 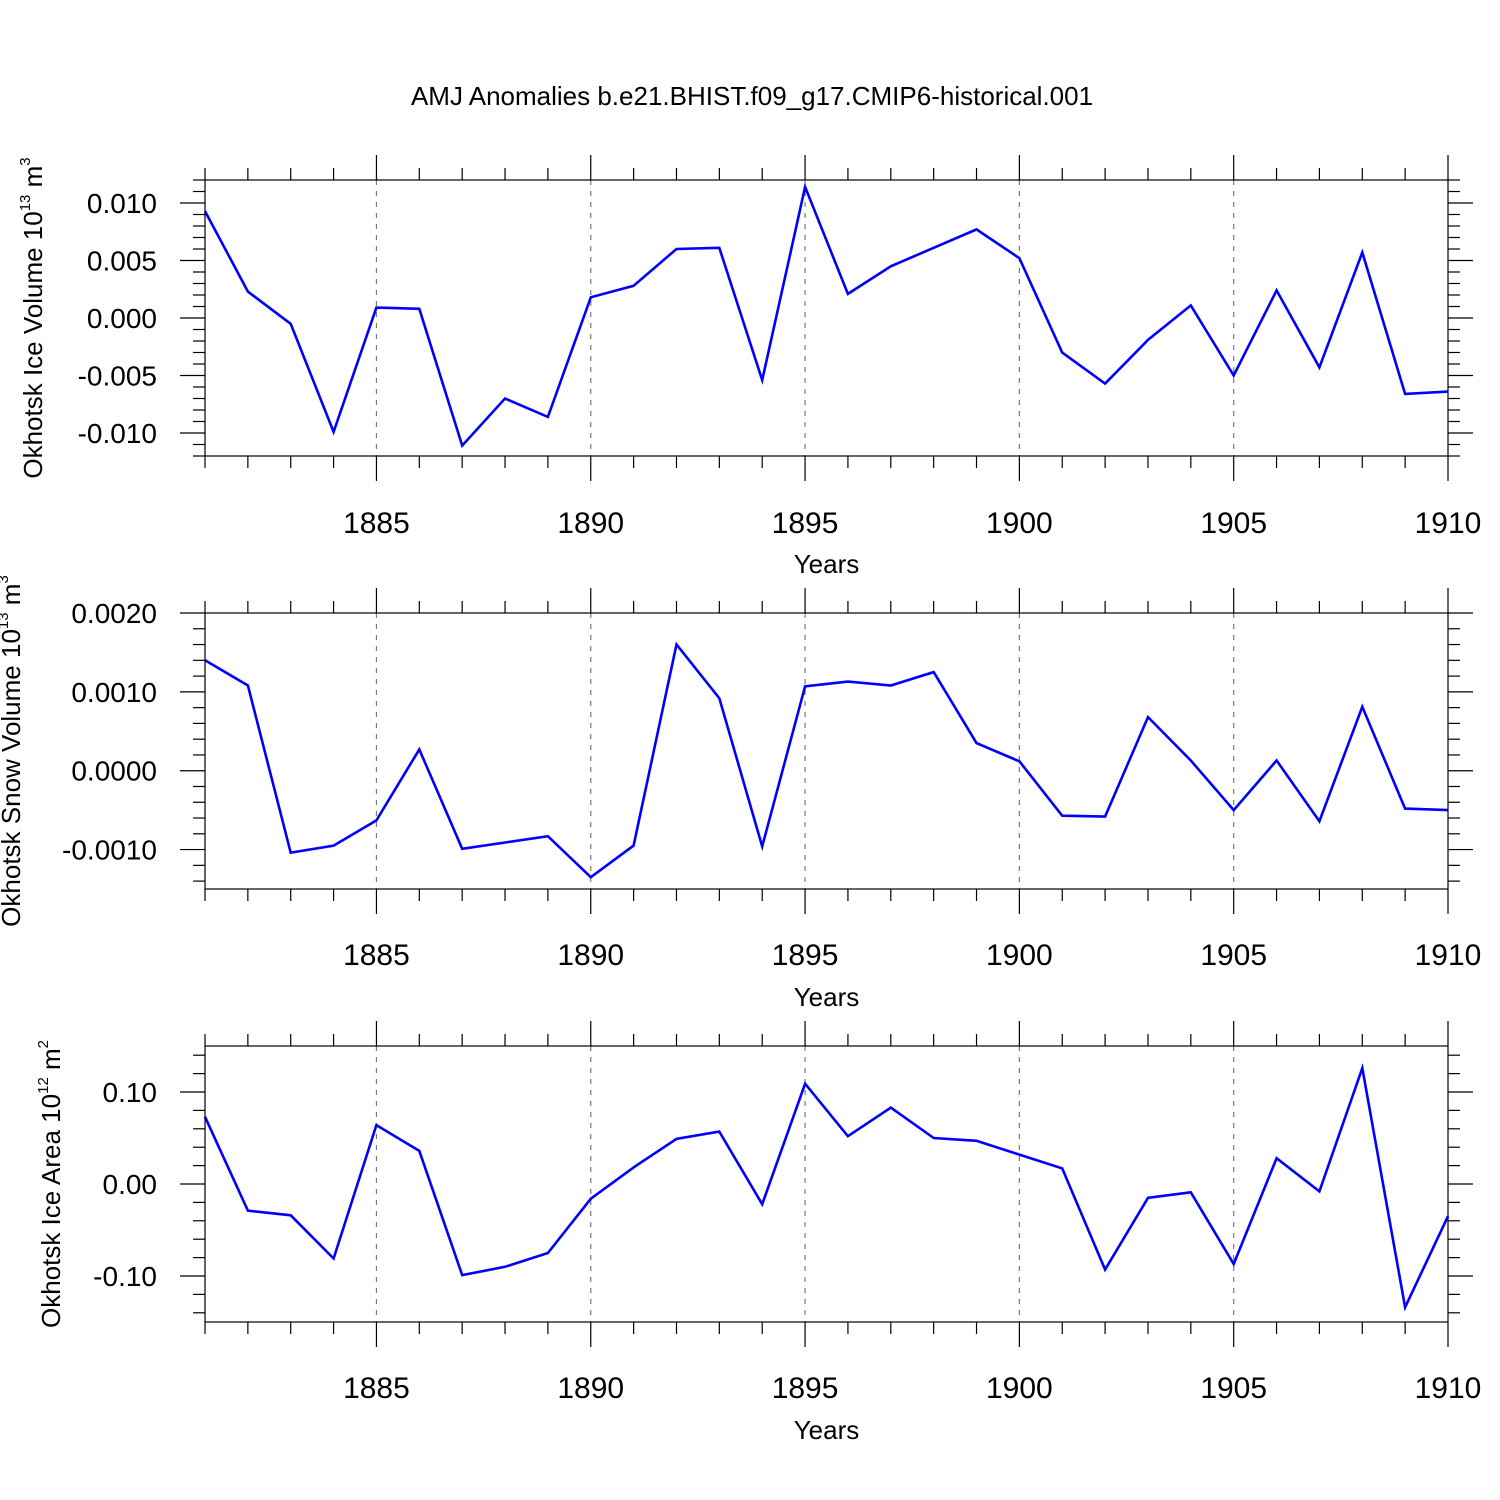 I want to click on panel-1-series-line, so click(x=826, y=315).